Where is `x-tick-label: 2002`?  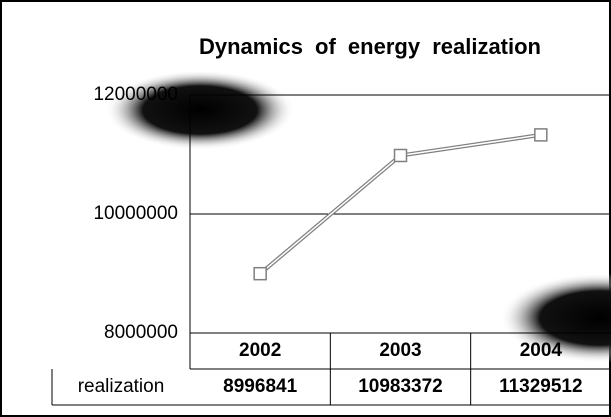 x-tick-label: 2002 is located at coordinates (260, 350).